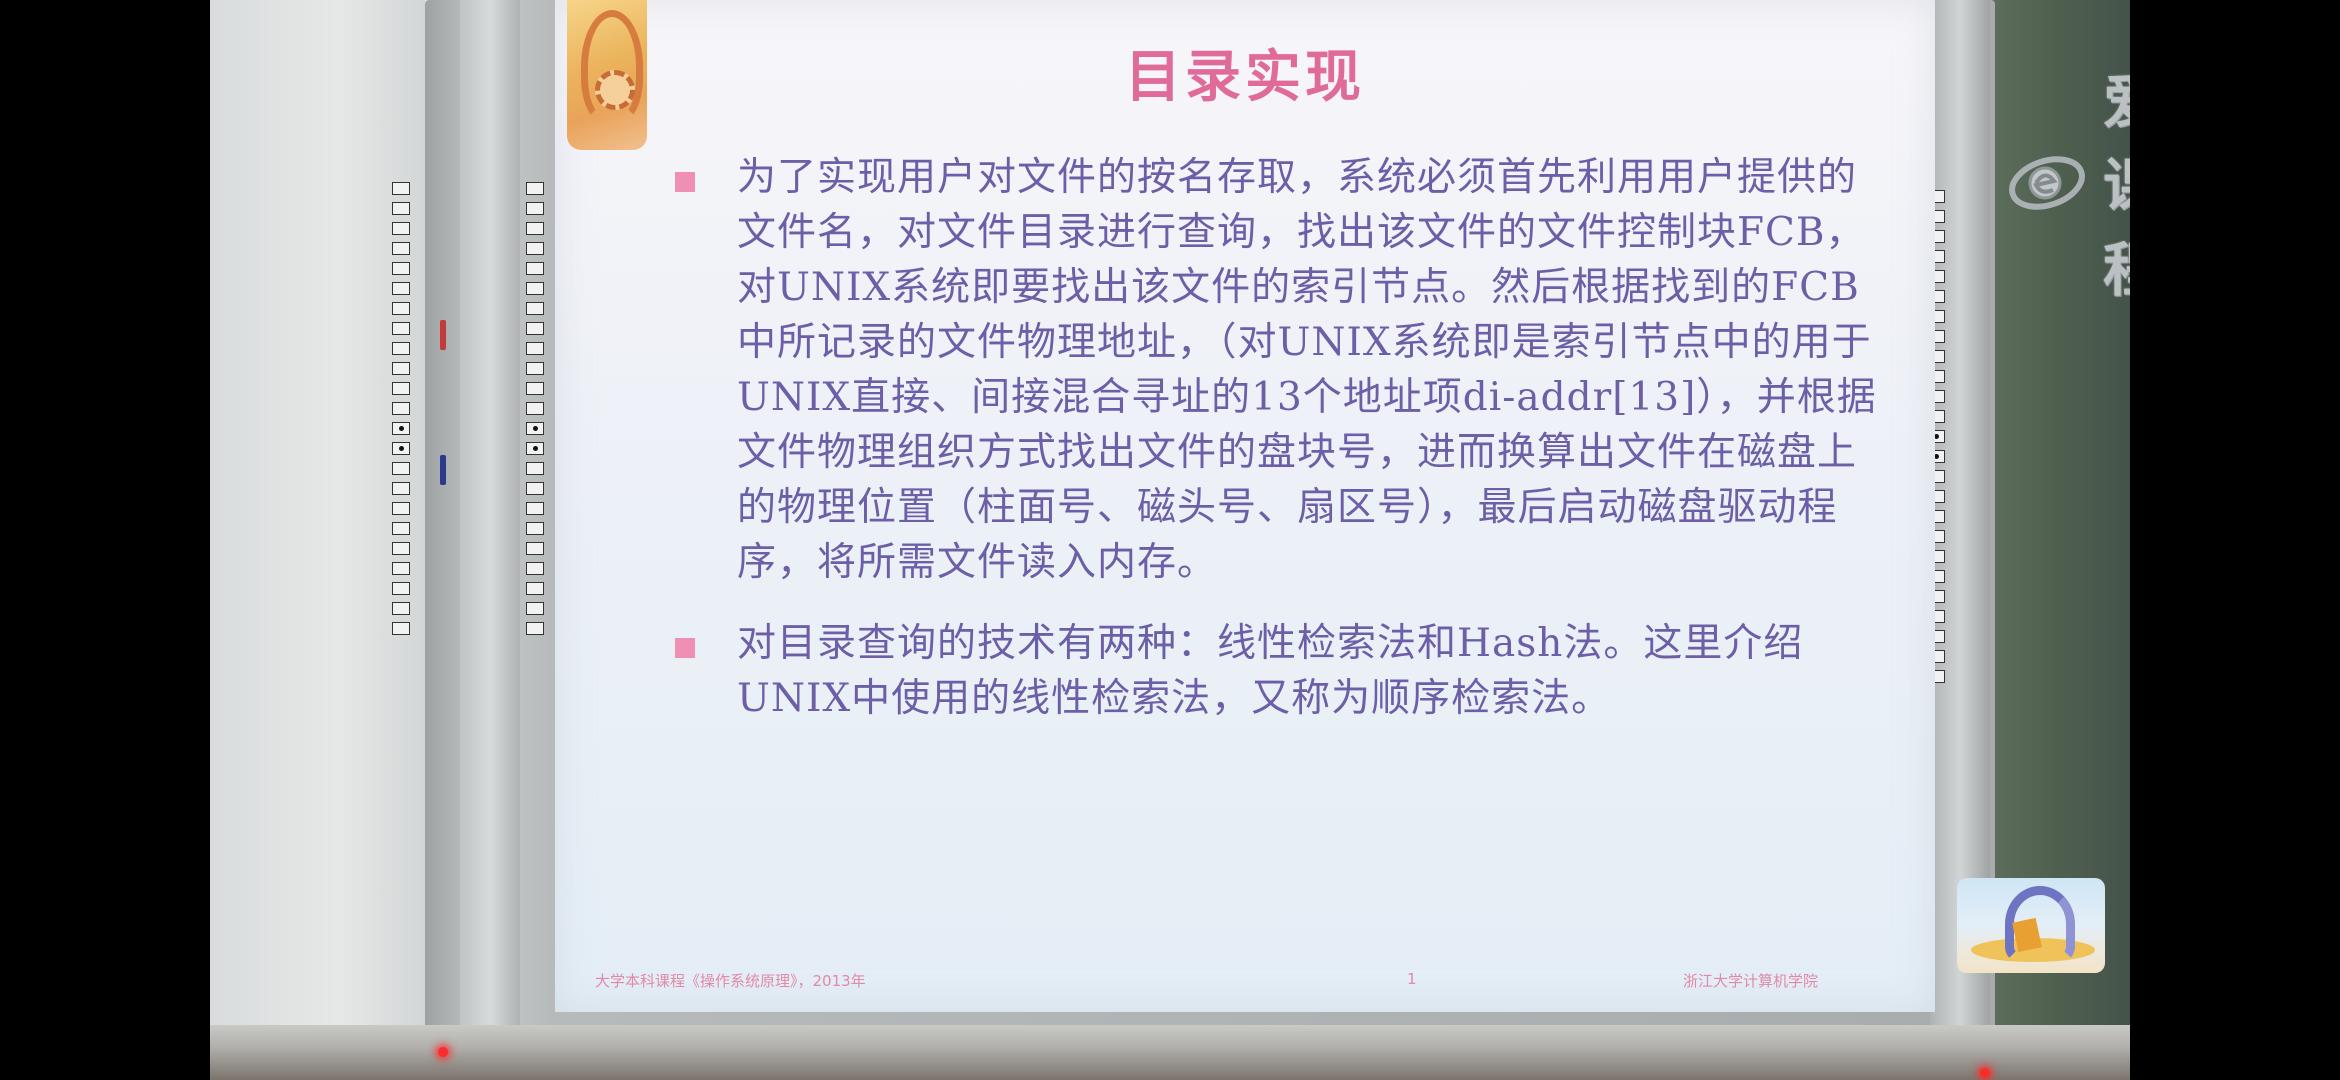 Image resolution: width=2340 pixels, height=1080 pixels. I want to click on watermark-text: 爱课程, so click(2116, 181).